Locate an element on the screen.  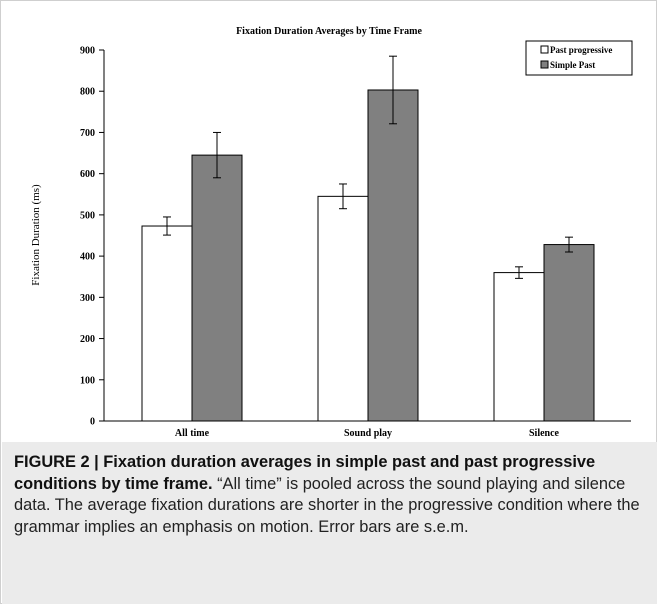
y-tick-label: 400 is located at coordinates (87, 257).